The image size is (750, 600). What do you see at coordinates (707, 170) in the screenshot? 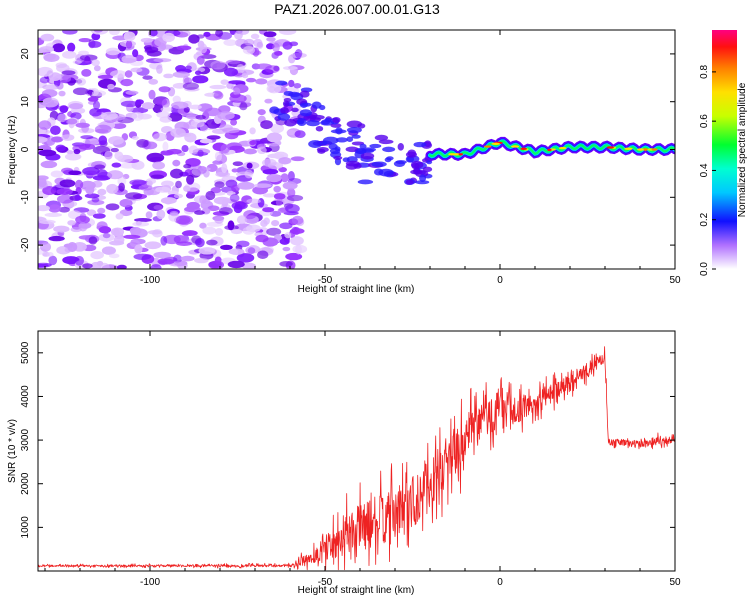
I see `colorbar-ticks: 0.0 0.2 0.4 0.6 0.8` at bounding box center [707, 170].